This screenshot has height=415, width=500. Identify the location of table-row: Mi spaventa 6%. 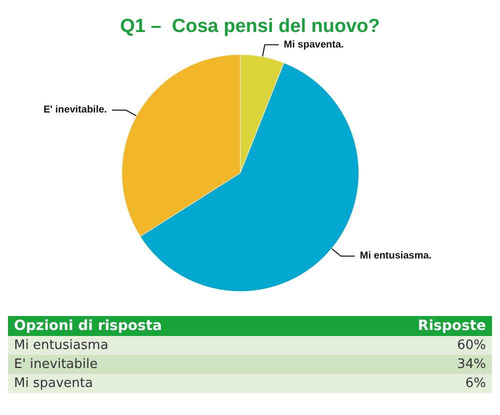
(250, 383).